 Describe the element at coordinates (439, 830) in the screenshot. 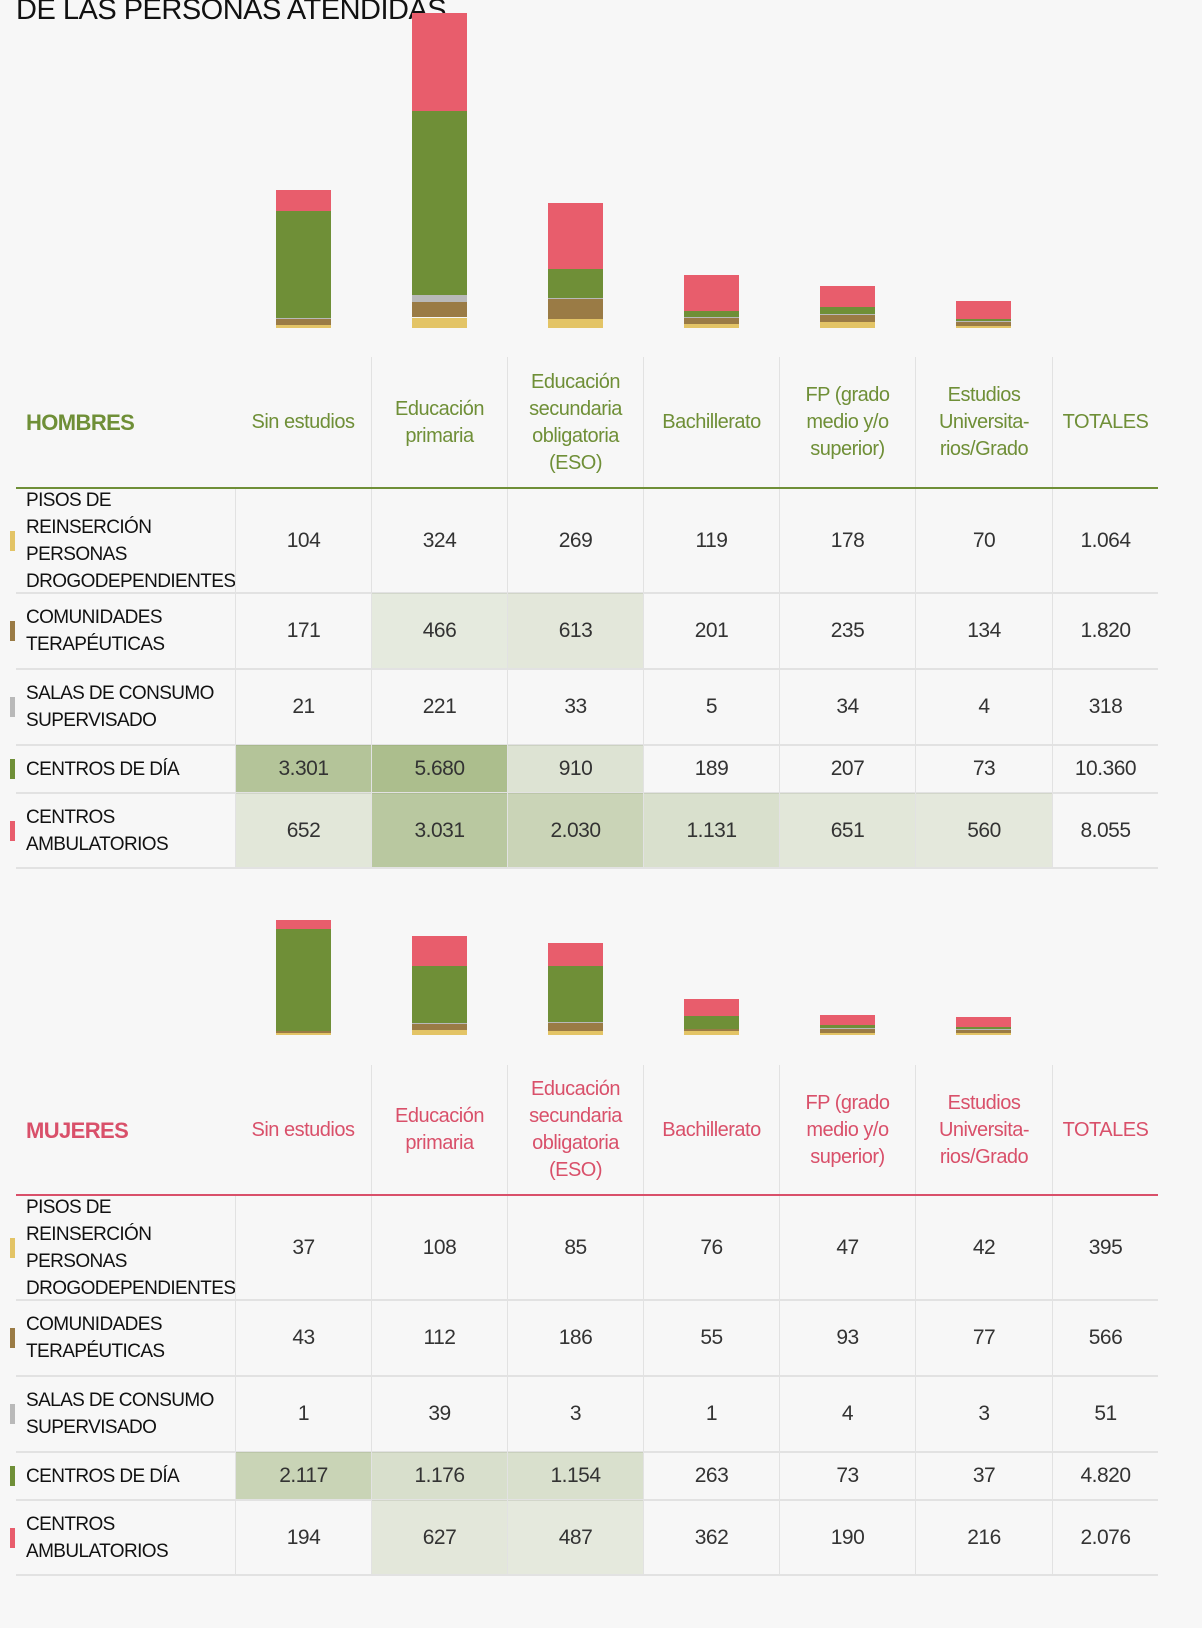

I see `table-cell: 3.031` at that location.